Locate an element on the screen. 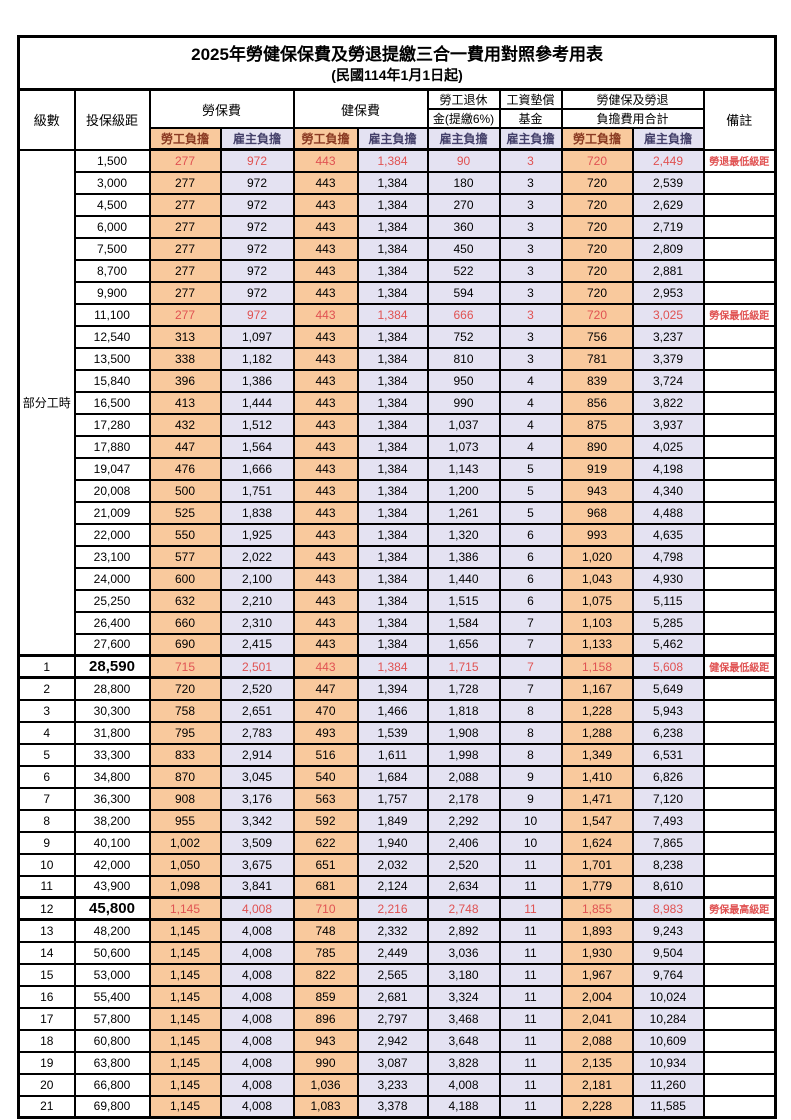  value-cell: 7,865 is located at coordinates (668, 842).